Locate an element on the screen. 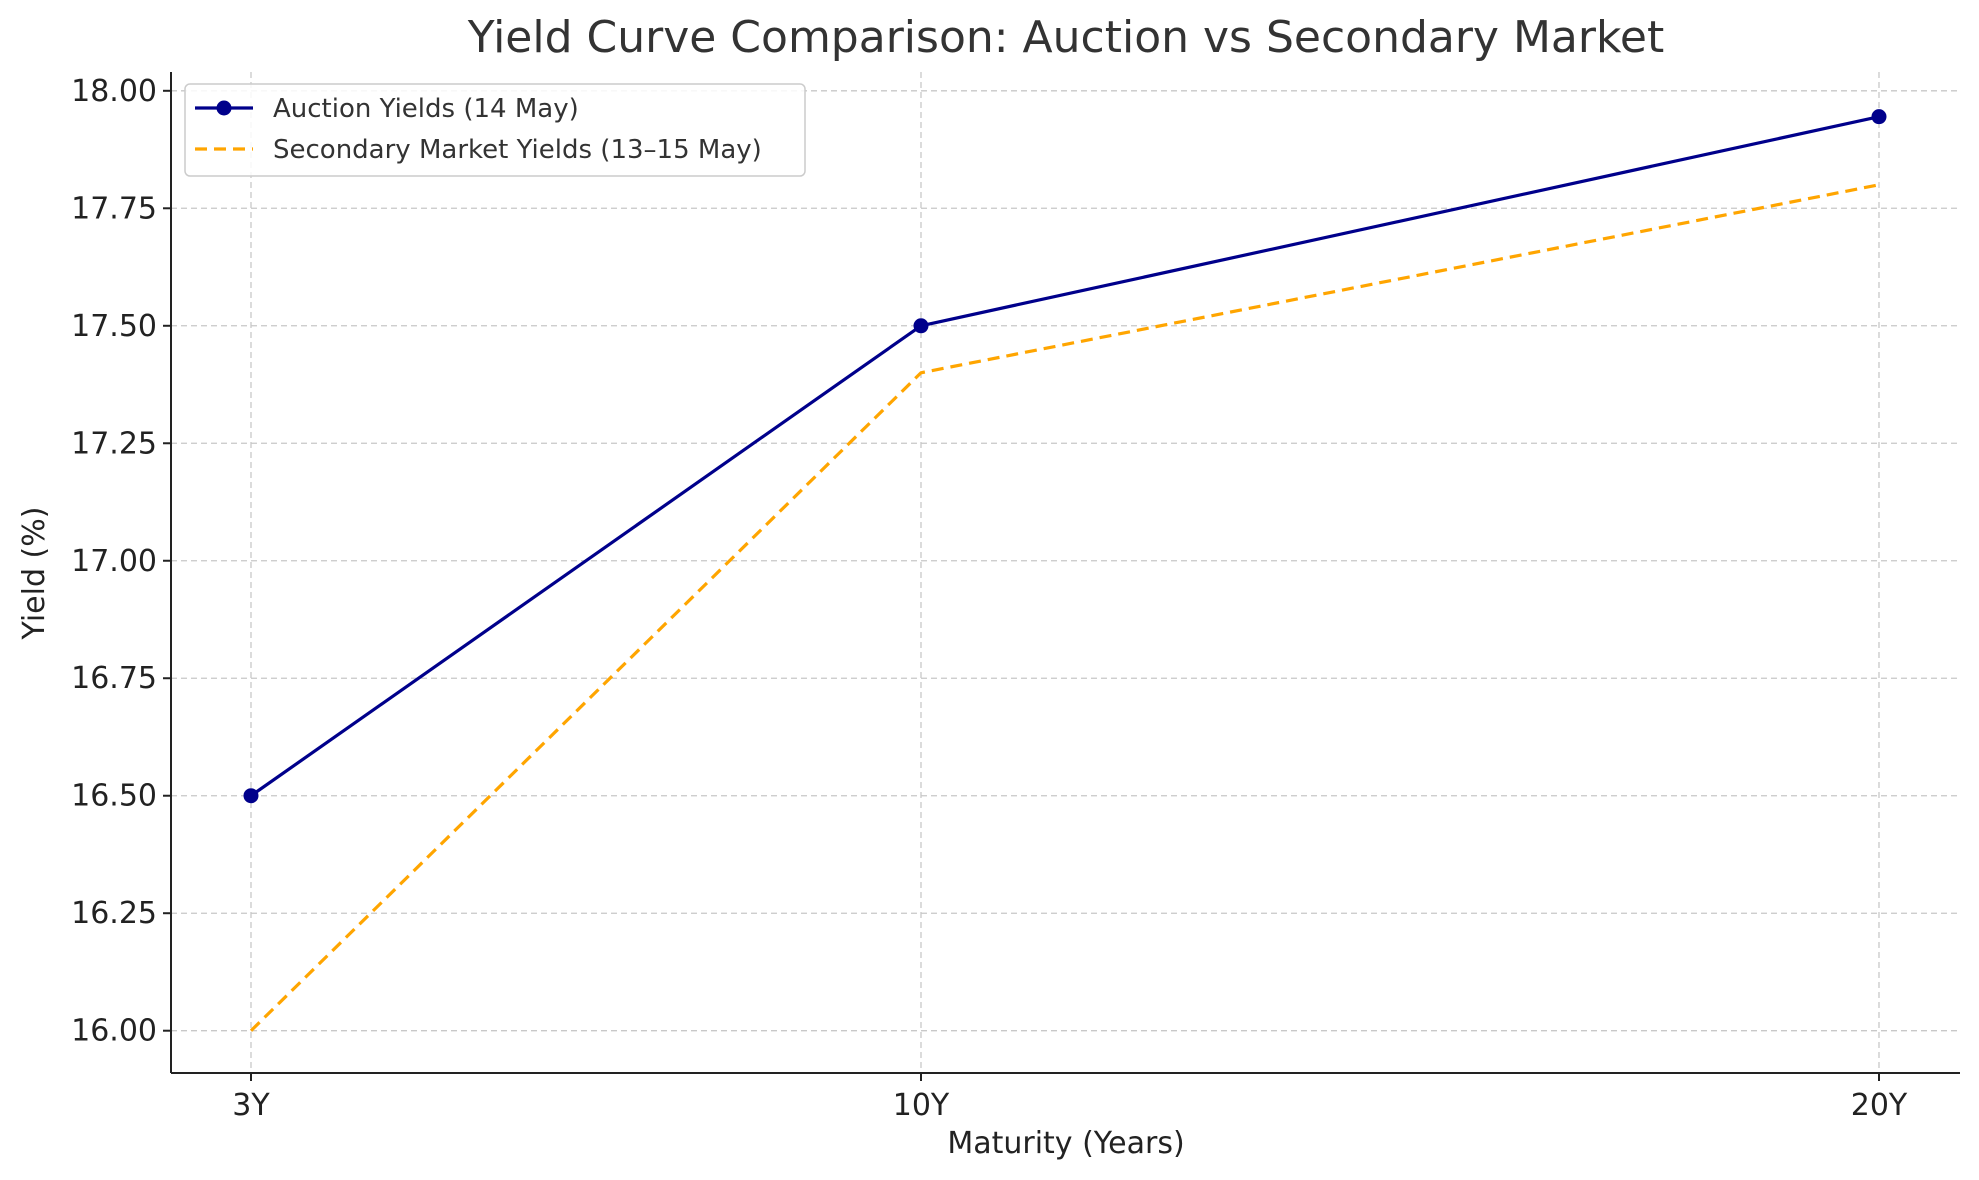 The height and width of the screenshot is (1180, 1979). y-tick-label: 17.00 is located at coordinates (114, 561).